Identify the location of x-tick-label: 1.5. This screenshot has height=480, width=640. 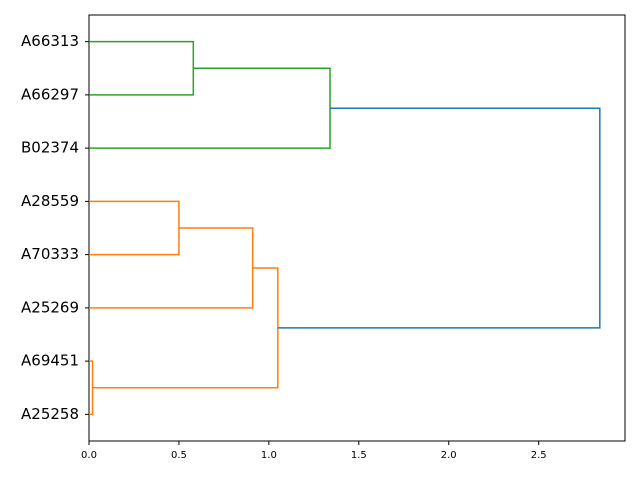
(359, 455).